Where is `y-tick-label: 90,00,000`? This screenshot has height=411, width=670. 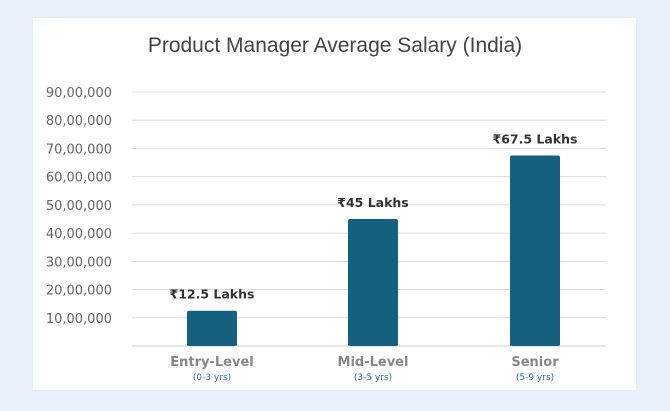
y-tick-label: 90,00,000 is located at coordinates (79, 93).